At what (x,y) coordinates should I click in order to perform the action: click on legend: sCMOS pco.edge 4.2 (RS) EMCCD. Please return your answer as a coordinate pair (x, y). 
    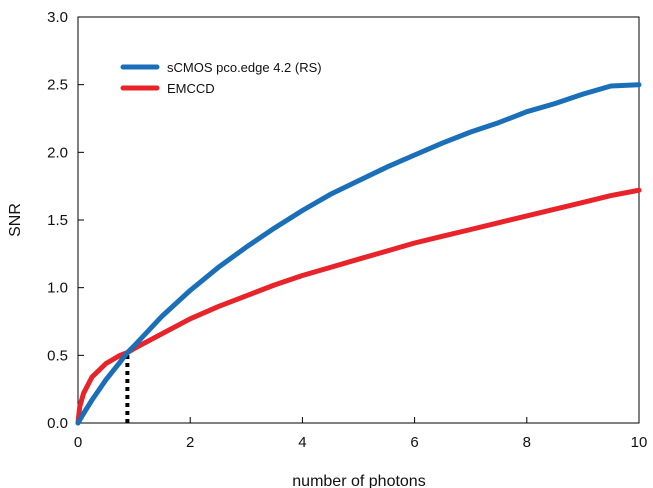
    Looking at the image, I should click on (221, 78).